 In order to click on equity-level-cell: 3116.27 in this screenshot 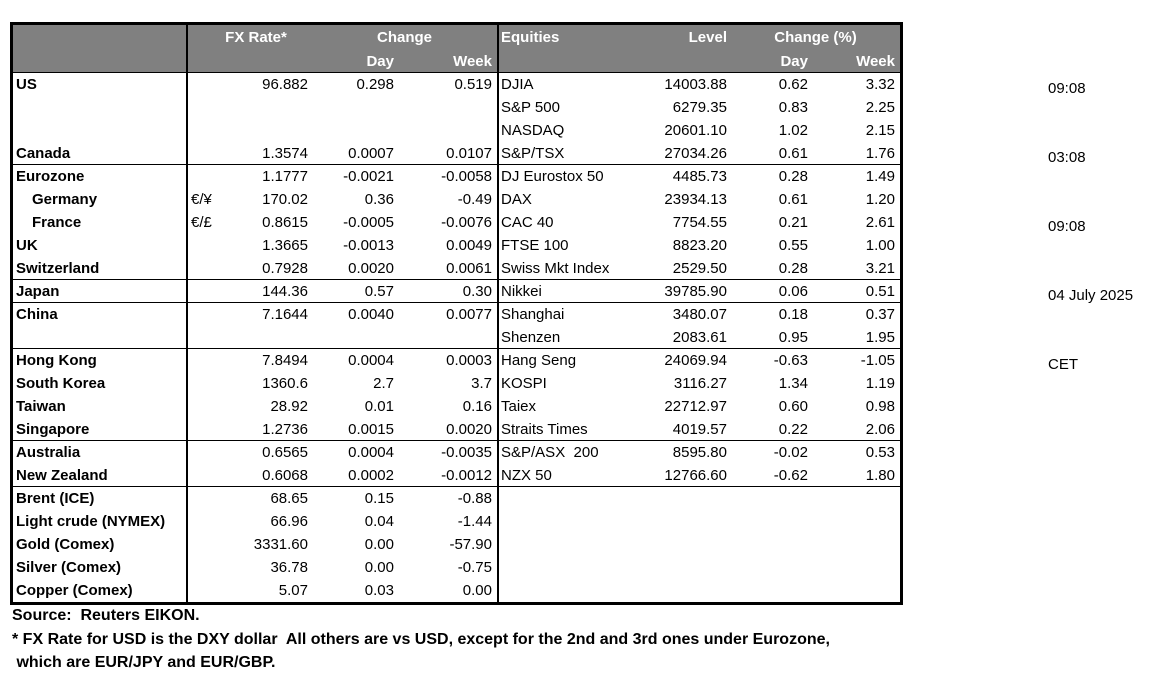, I will do `click(700, 383)`.